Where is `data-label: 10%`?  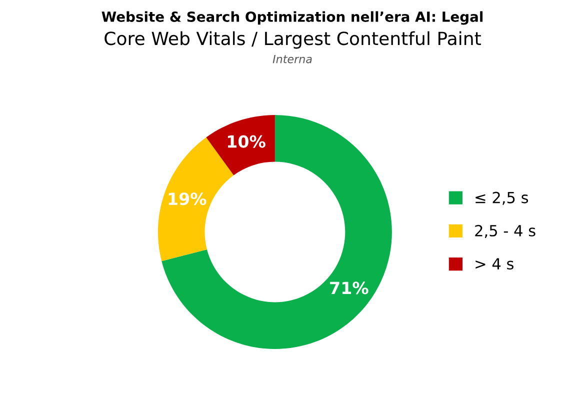 data-label: 10% is located at coordinates (247, 141).